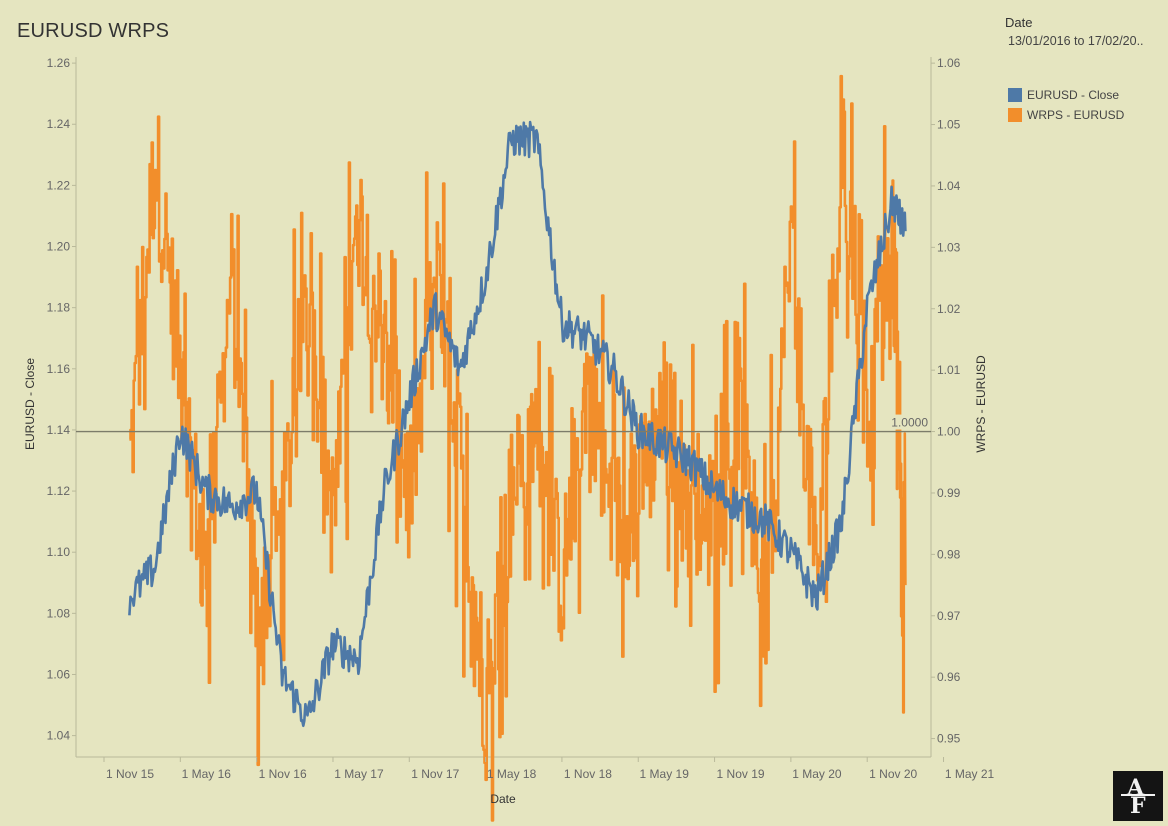 The image size is (1168, 826). I want to click on y-right-tick-label: 1.04, so click(949, 186).